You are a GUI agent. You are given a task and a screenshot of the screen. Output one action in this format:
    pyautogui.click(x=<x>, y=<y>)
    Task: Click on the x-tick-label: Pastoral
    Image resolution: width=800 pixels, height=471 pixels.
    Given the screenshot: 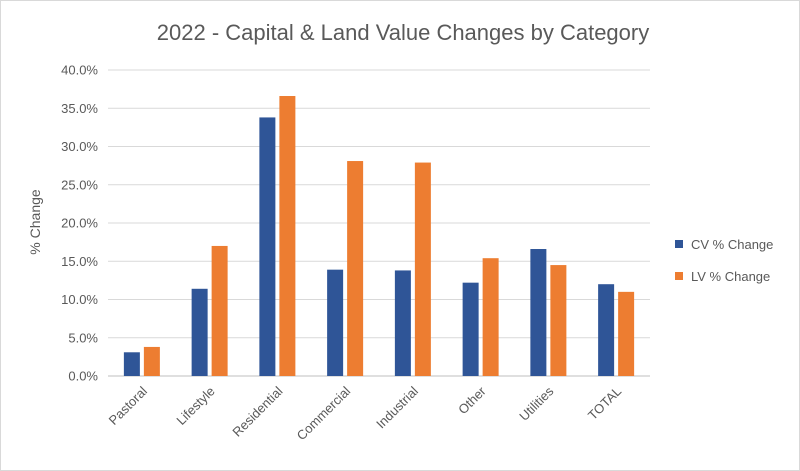 What is the action you would take?
    pyautogui.click(x=128, y=405)
    